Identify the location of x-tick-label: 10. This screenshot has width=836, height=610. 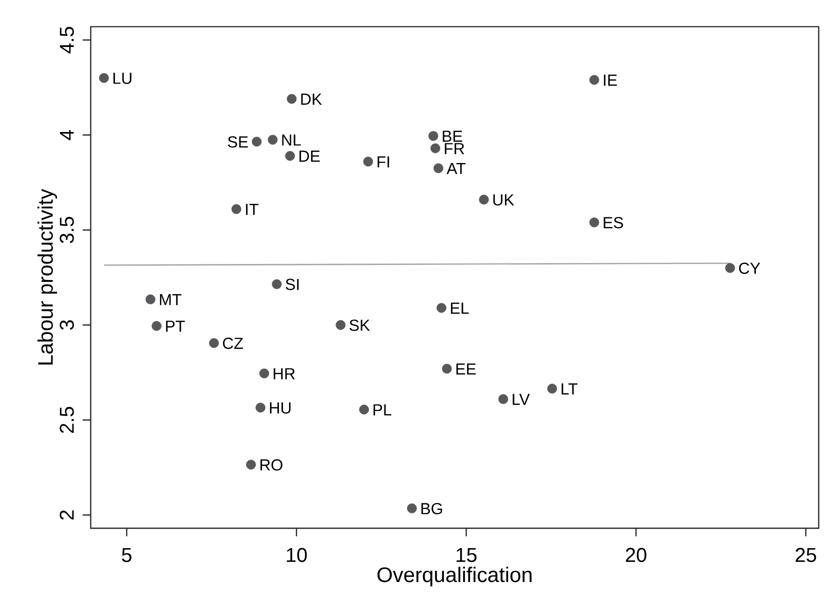
(296, 555).